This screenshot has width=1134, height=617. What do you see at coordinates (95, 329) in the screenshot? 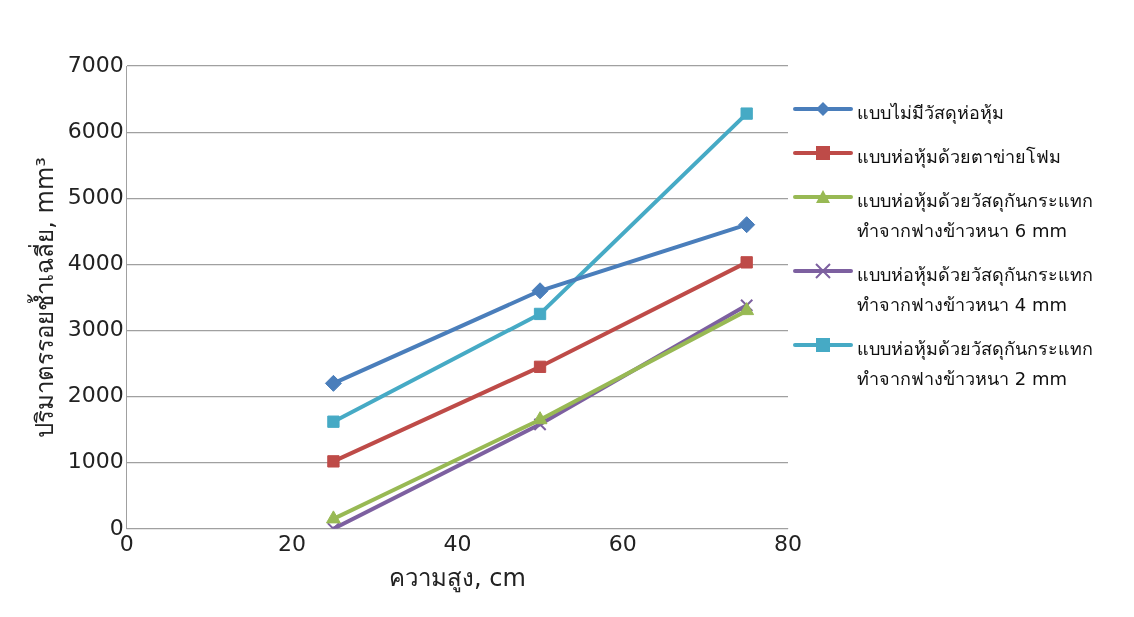
I see `y-tick-label: 3000` at bounding box center [95, 329].